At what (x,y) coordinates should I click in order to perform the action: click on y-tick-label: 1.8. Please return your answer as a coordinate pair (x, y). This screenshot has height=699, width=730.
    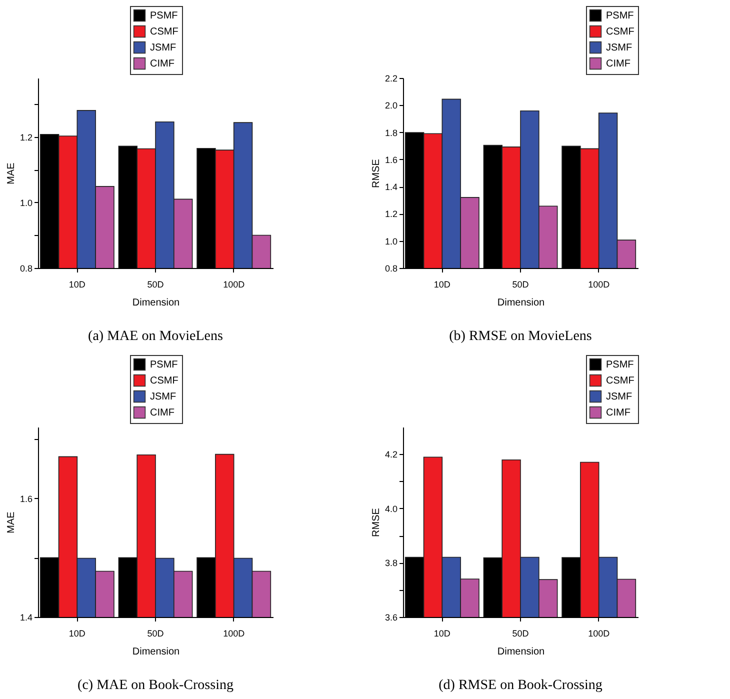
    Looking at the image, I should click on (391, 133).